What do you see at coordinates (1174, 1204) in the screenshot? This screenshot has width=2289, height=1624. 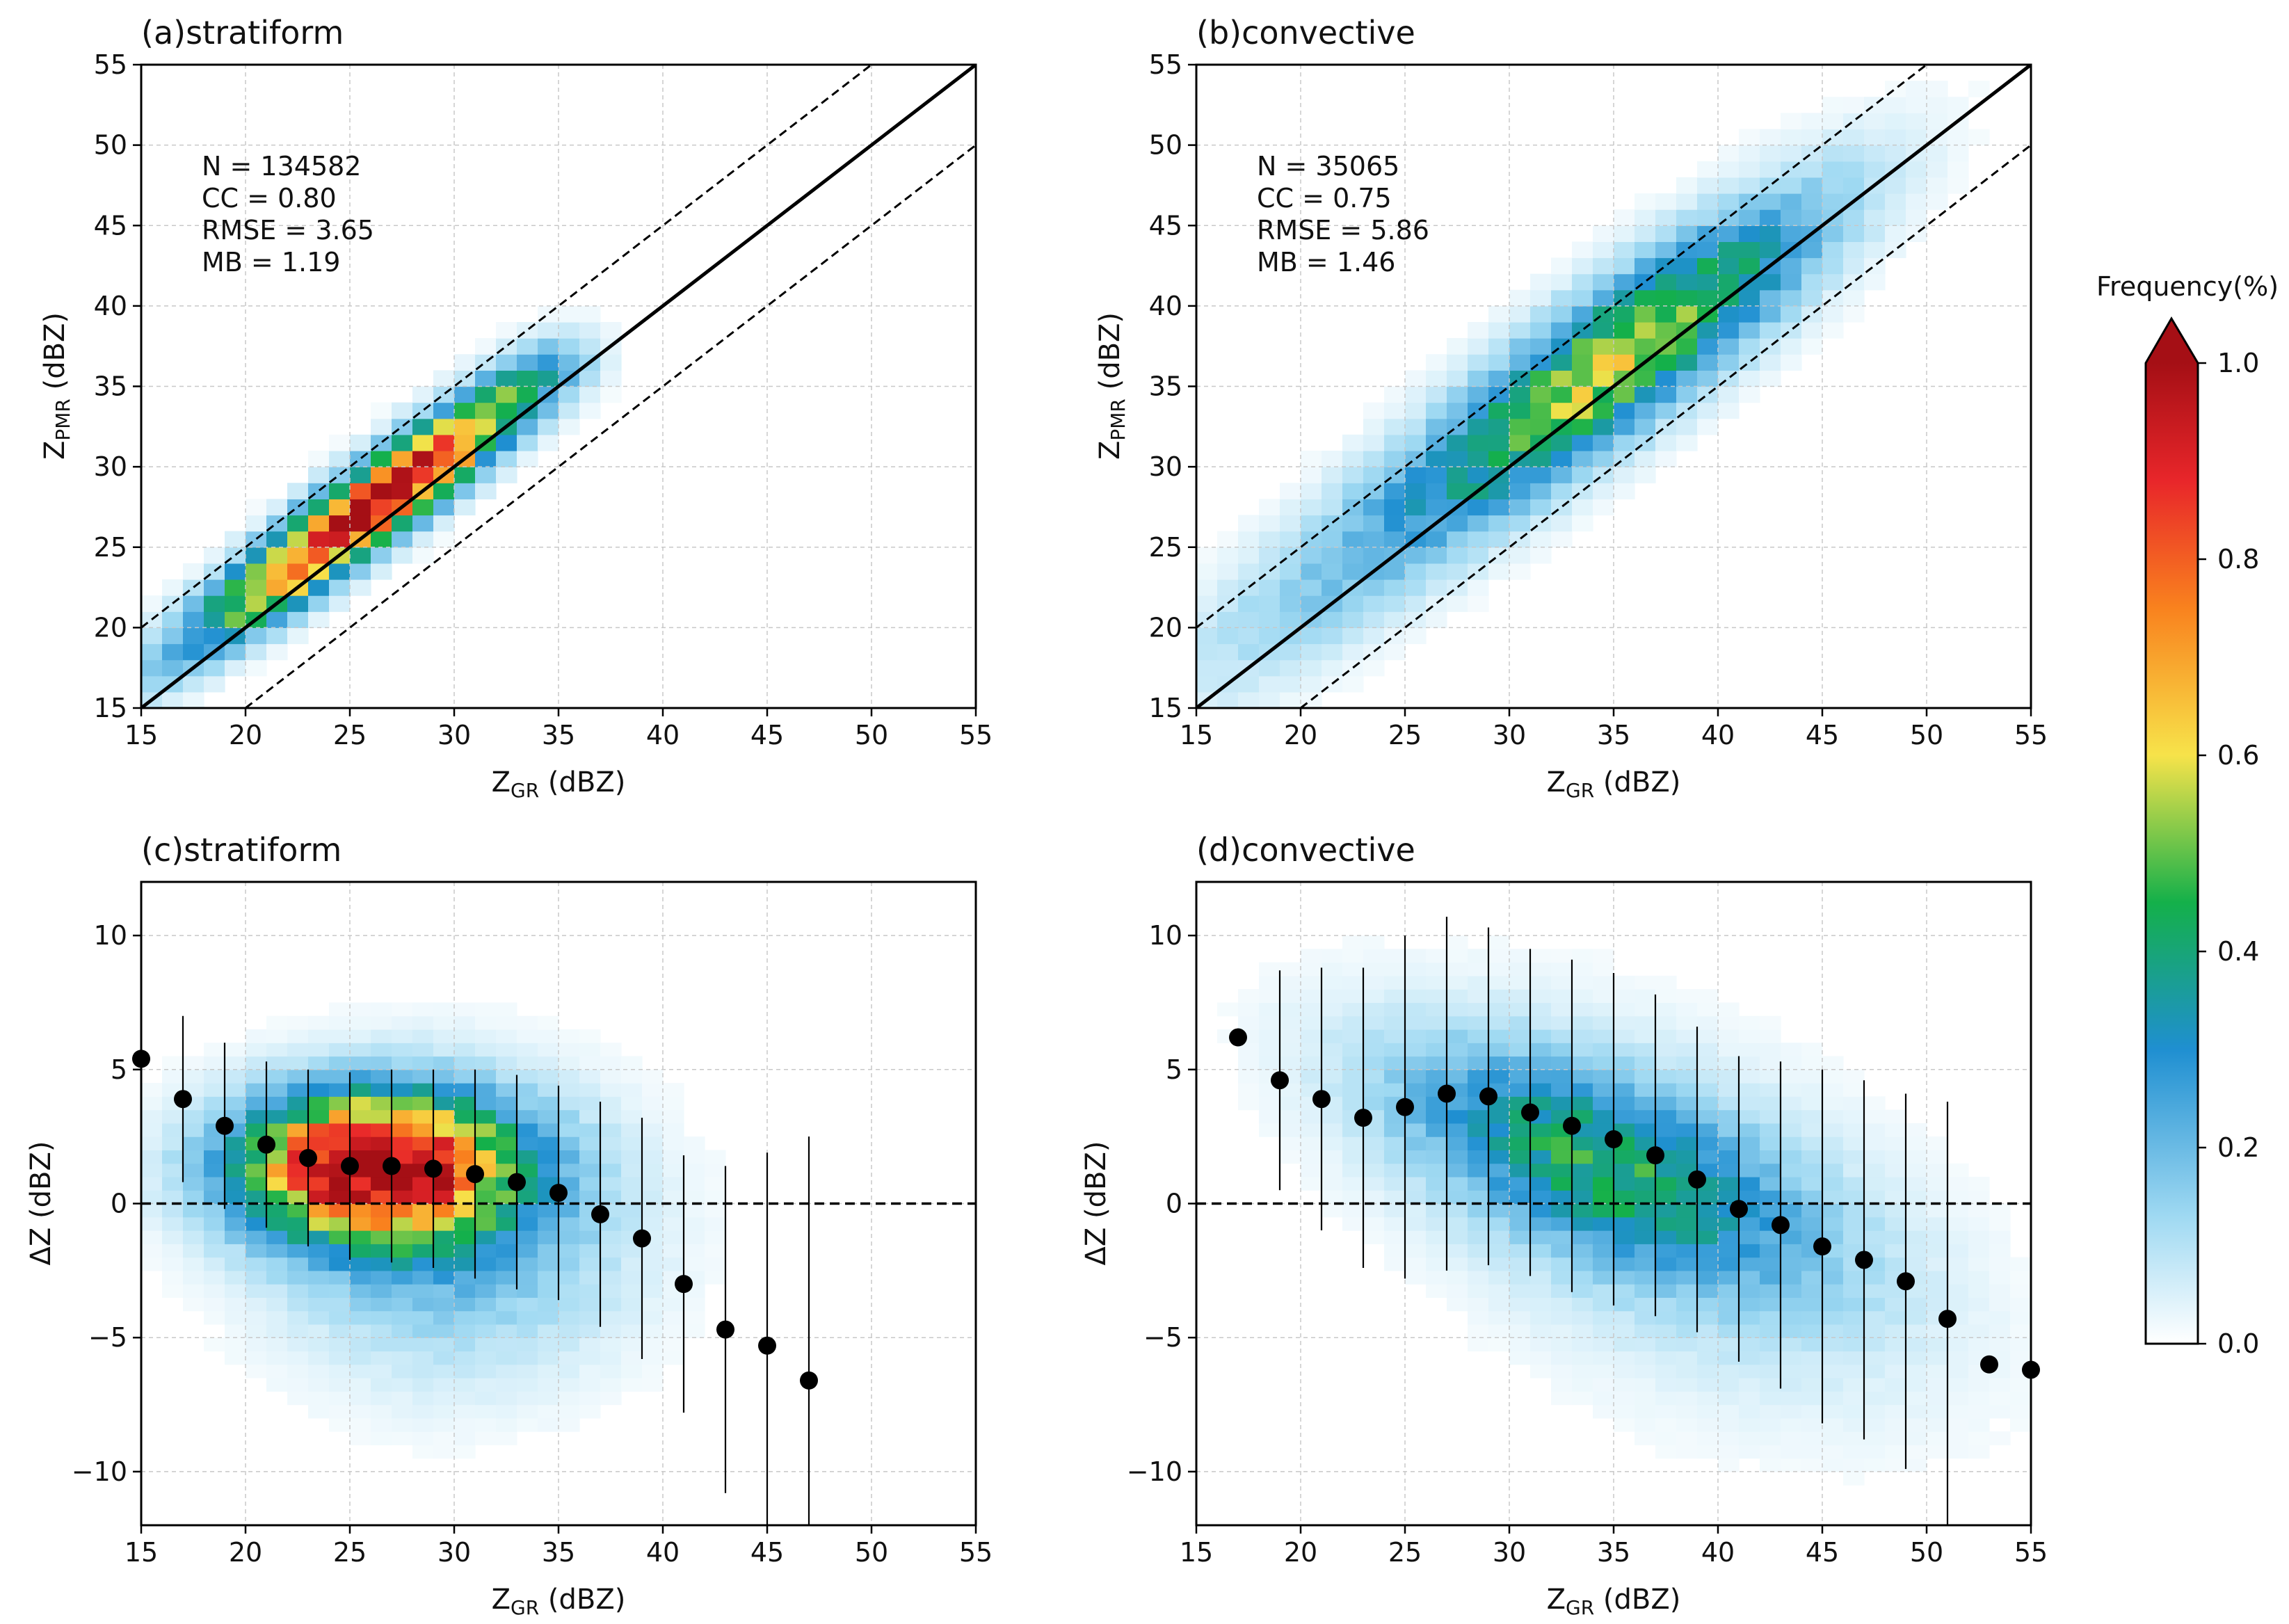 I see `y-tick-label: 0` at bounding box center [1174, 1204].